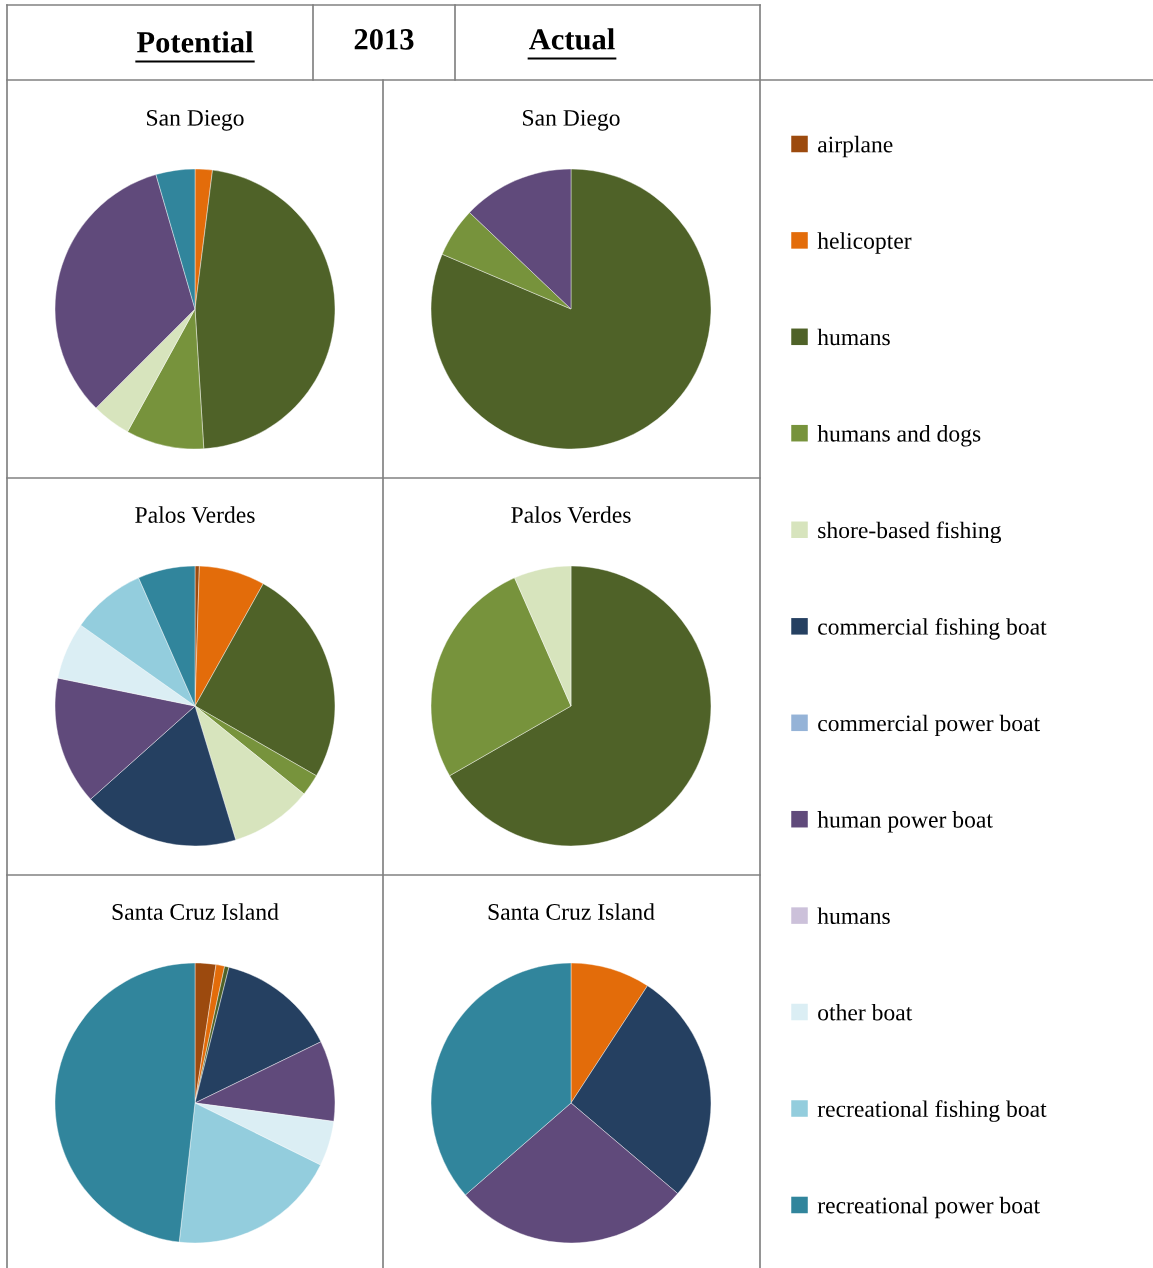 The image size is (1153, 1268). I want to click on legend-label: humans and dogs, so click(899, 436).